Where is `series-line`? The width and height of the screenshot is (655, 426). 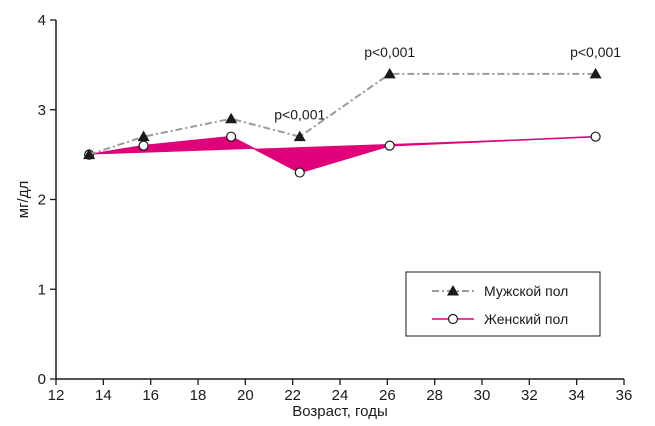 series-line is located at coordinates (342, 154).